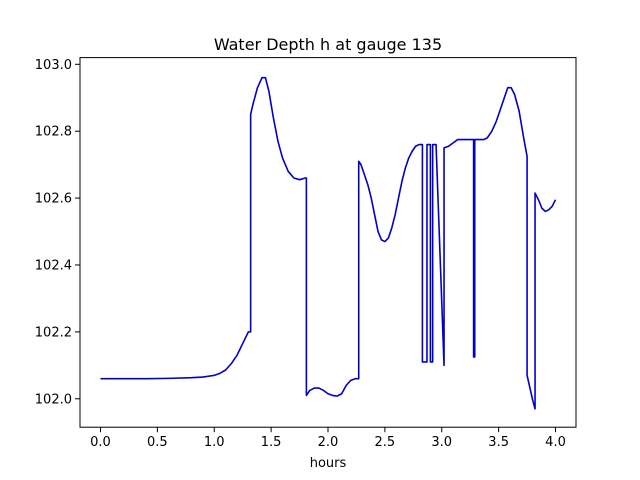  I want to click on x-tick-label: 1.0, so click(214, 442).